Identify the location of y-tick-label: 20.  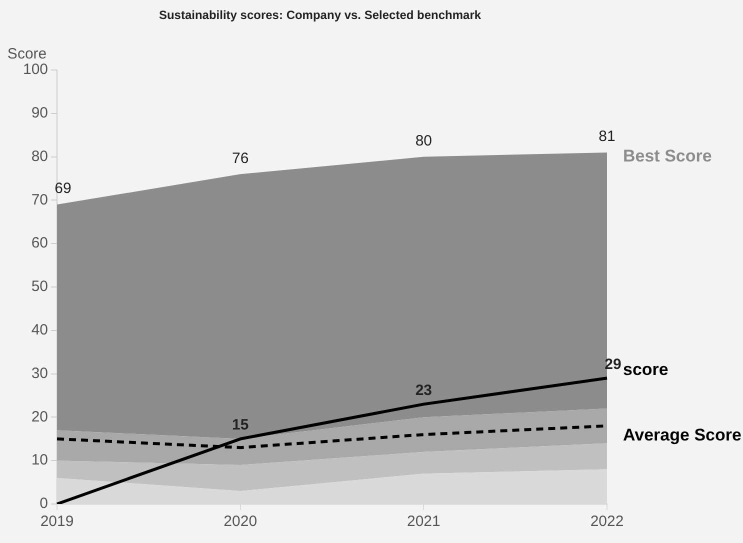
(39, 417).